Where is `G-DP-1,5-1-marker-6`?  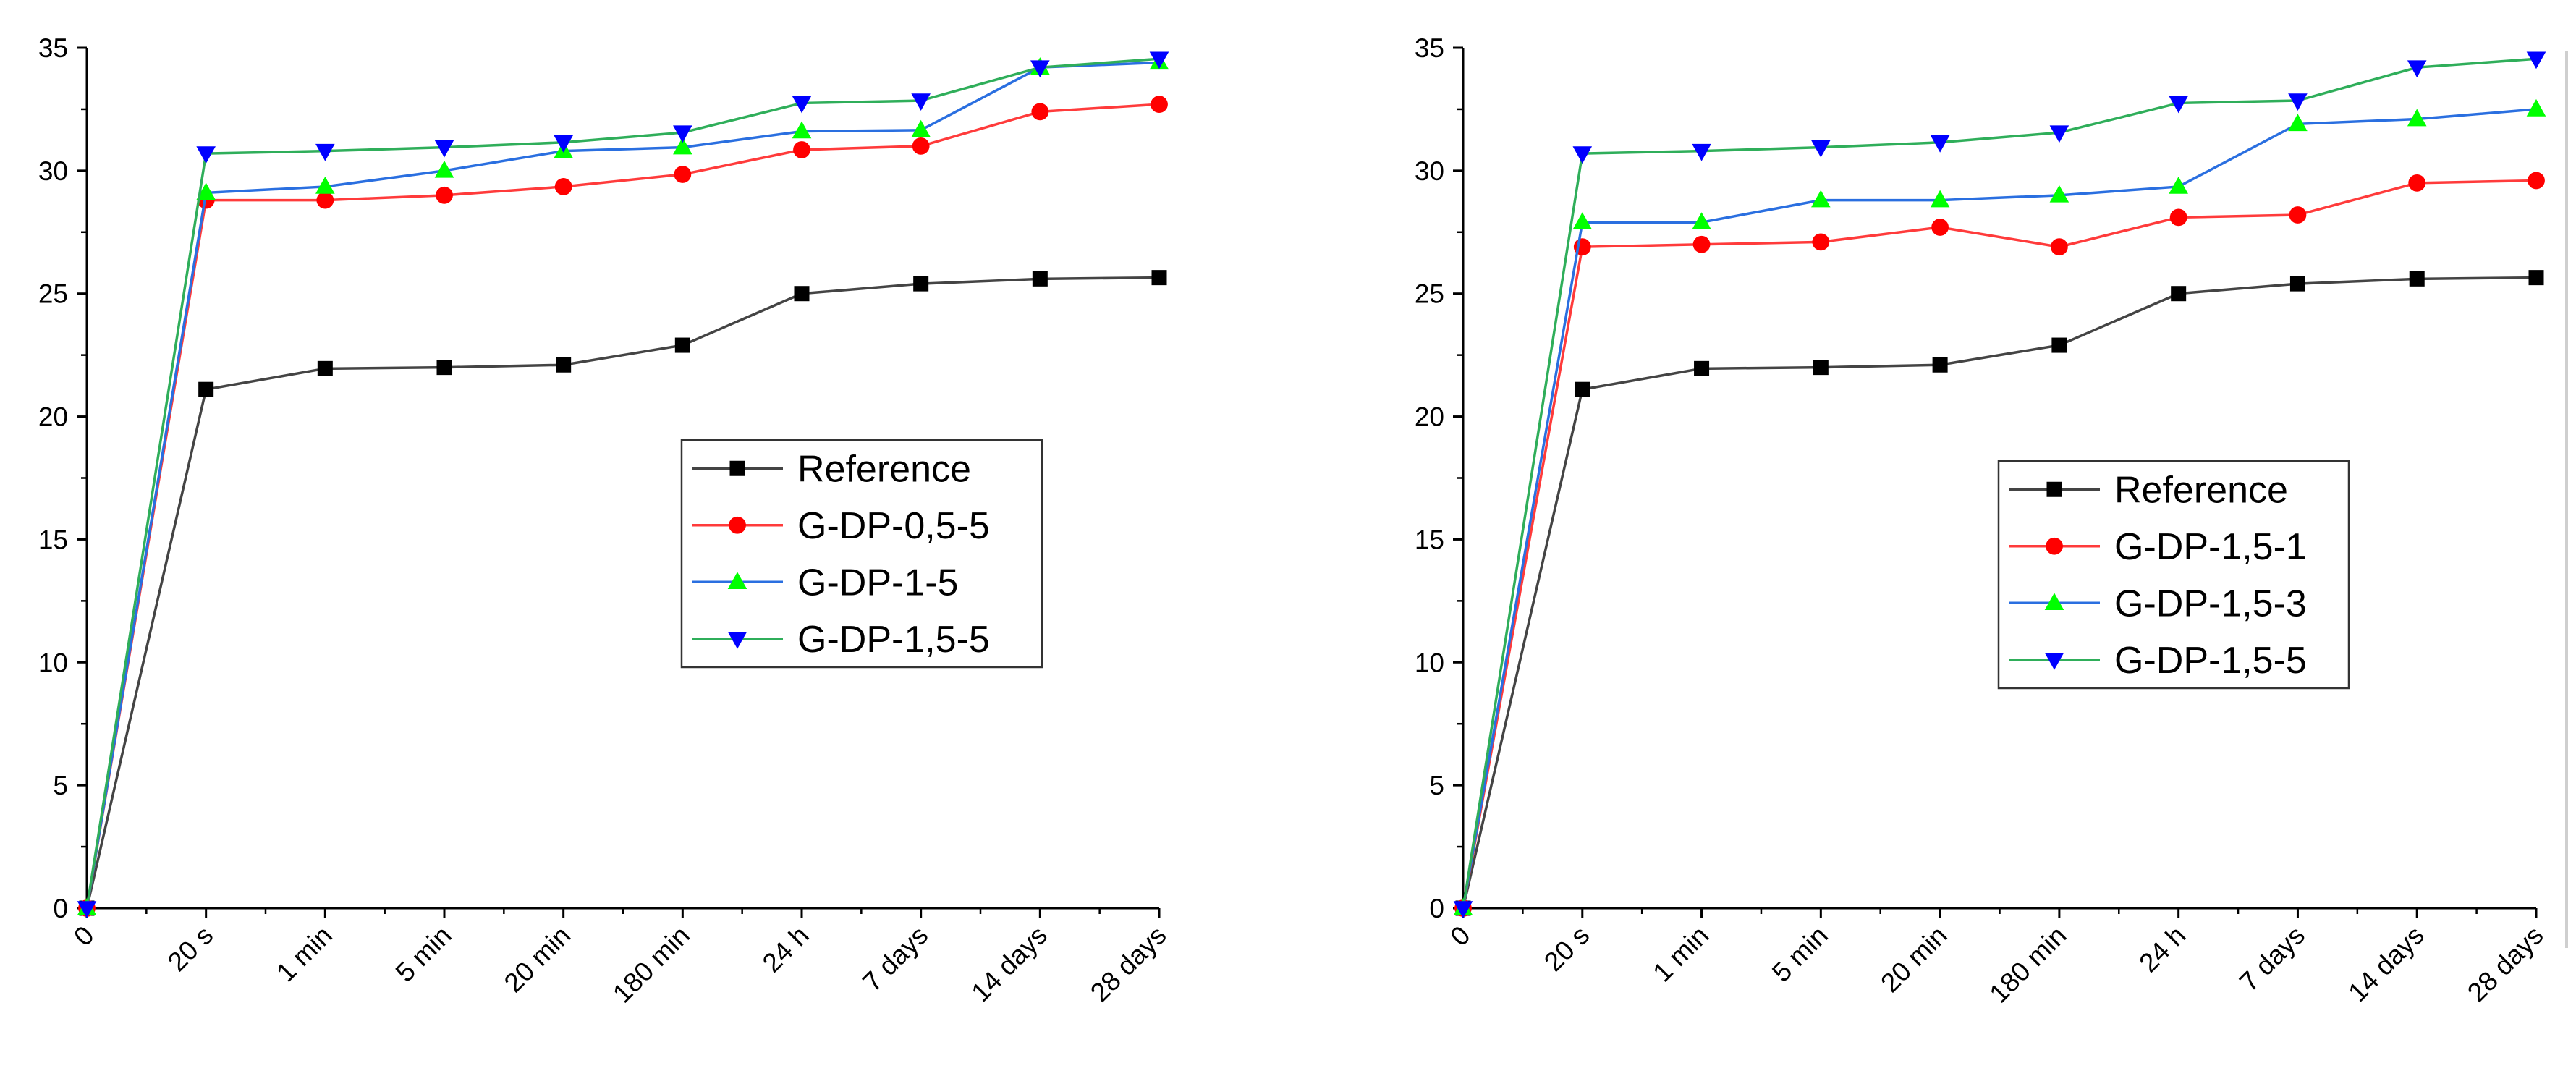
G-DP-1,5-1-marker-6 is located at coordinates (2178, 217).